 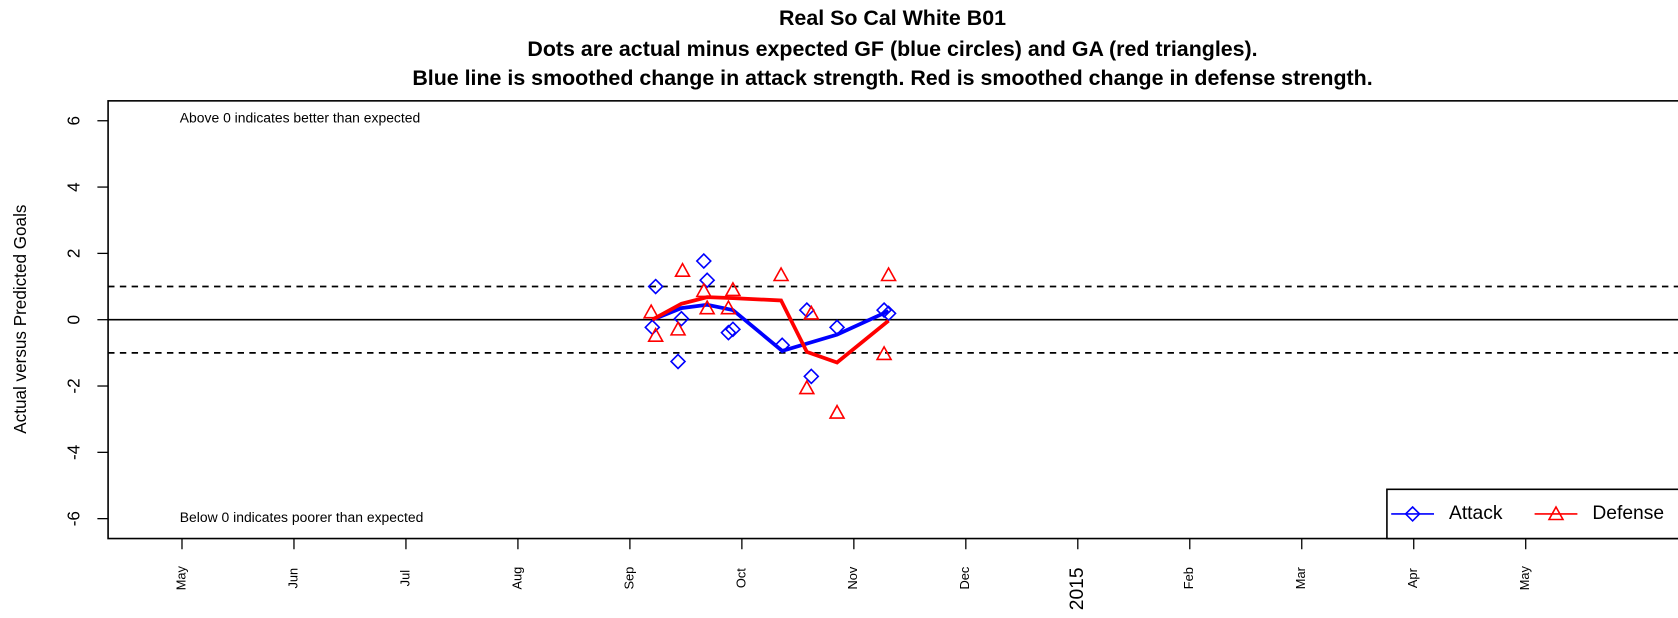 I want to click on x-tick-label: Nov, so click(x=852, y=577).